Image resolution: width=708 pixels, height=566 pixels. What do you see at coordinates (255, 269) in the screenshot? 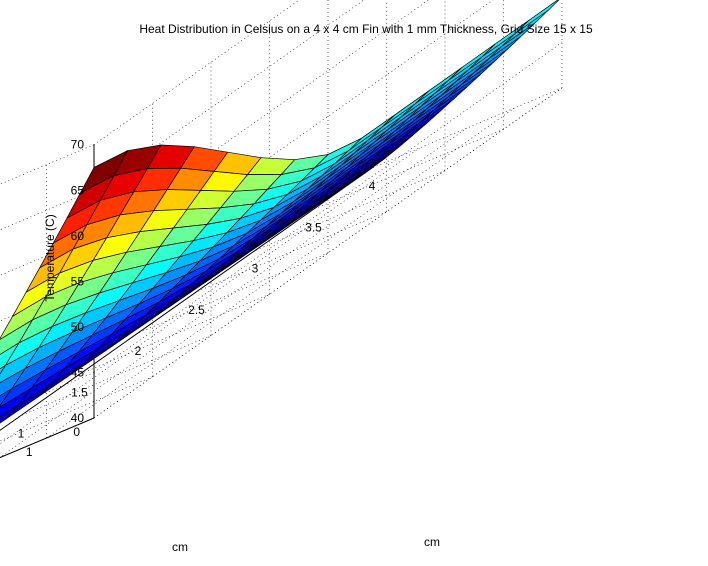
I see `x-tick-label: 3` at bounding box center [255, 269].